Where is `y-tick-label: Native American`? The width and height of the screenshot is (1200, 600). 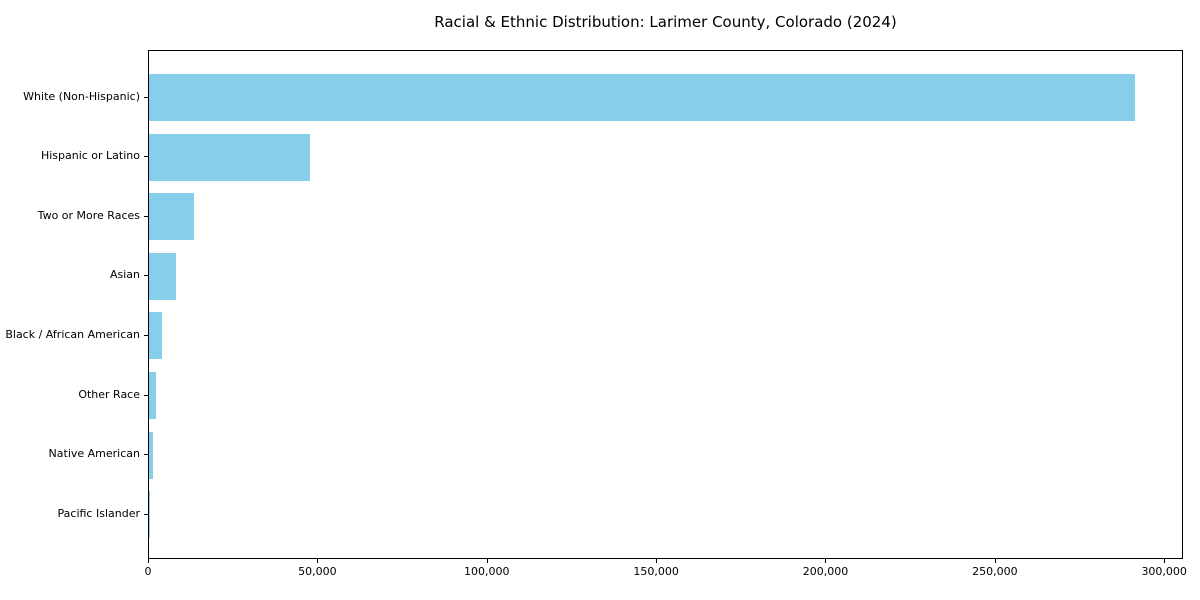
y-tick-label: Native American is located at coordinates (94, 454).